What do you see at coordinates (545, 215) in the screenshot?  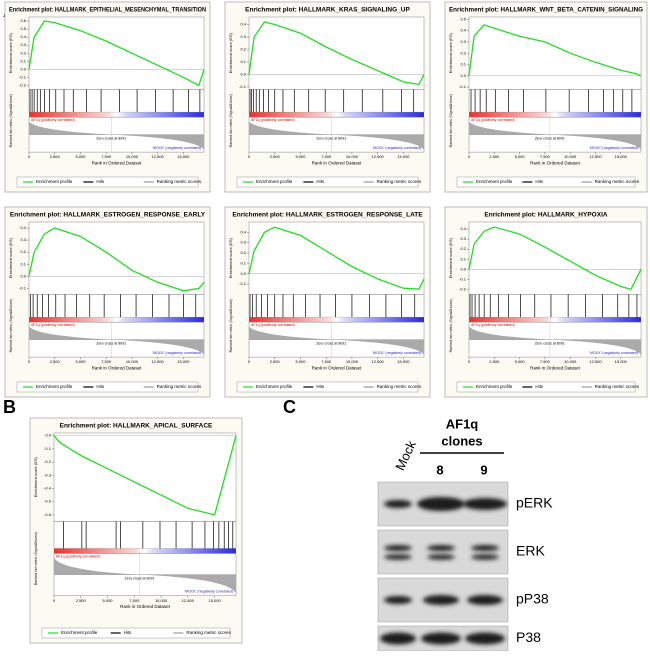 I see `chart-title: Enrichment plot: HALLMARK_HYPOXIA` at bounding box center [545, 215].